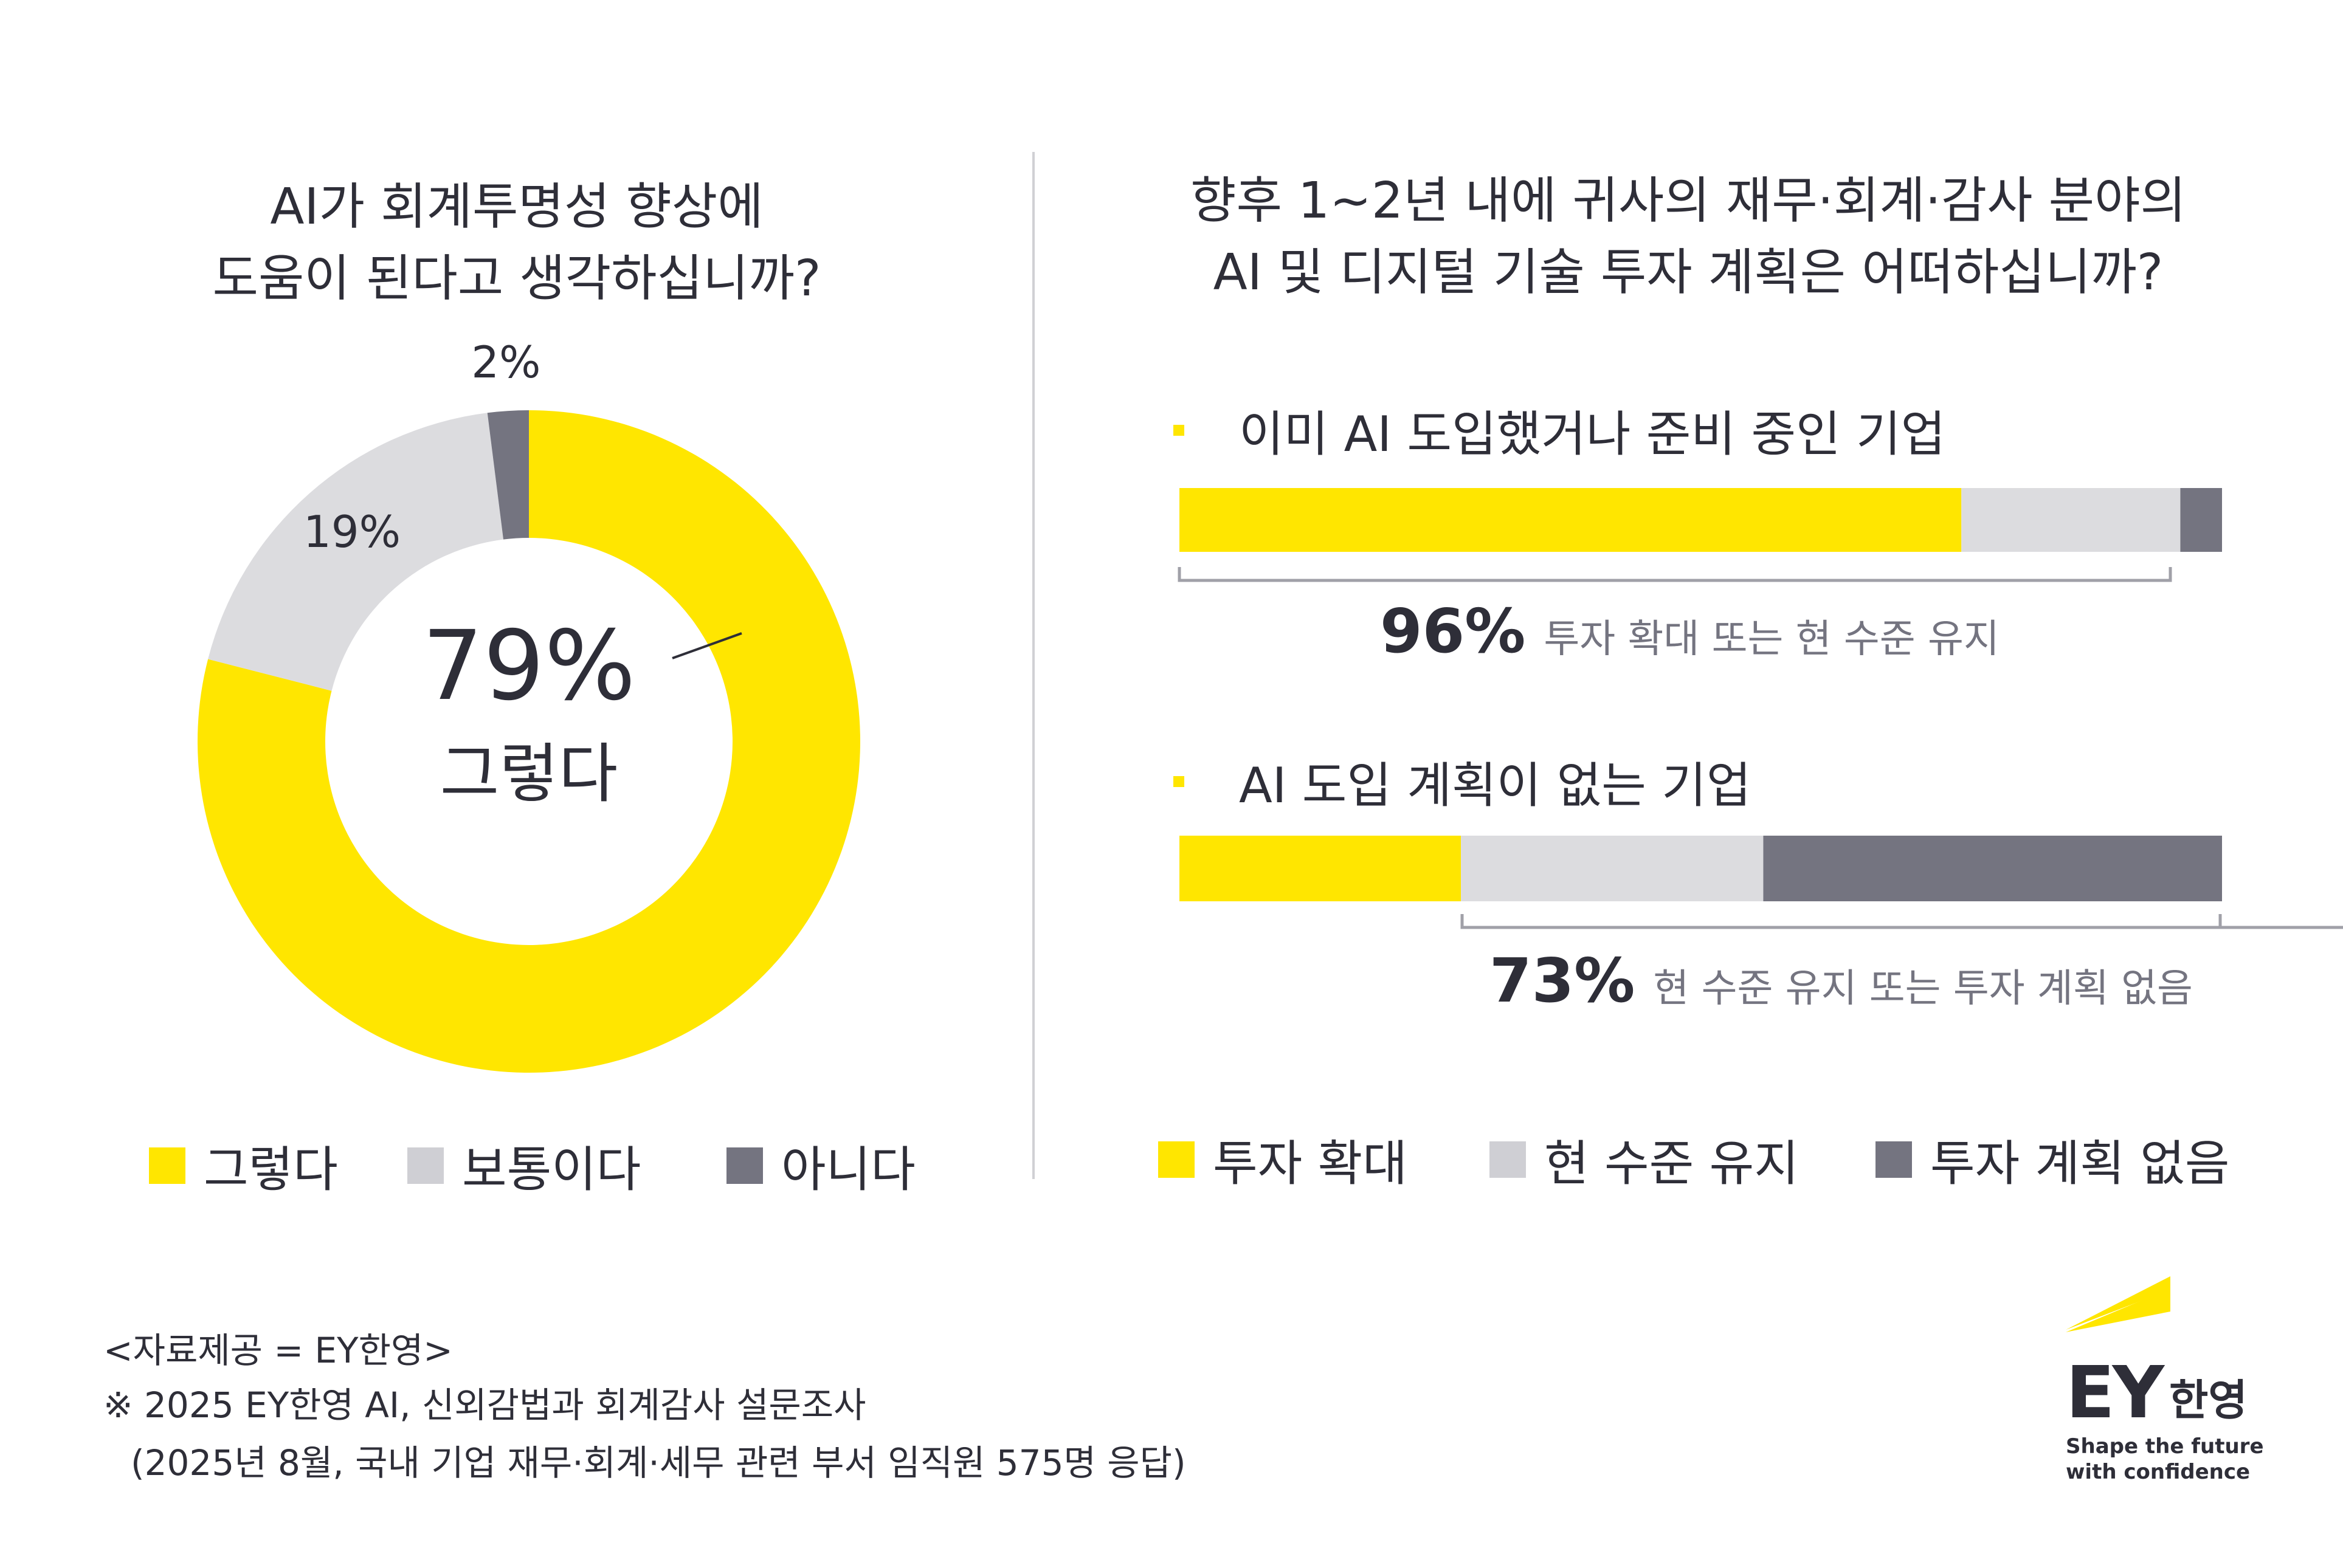  I want to click on legend-item-yes: 그렇다, so click(243, 1165).